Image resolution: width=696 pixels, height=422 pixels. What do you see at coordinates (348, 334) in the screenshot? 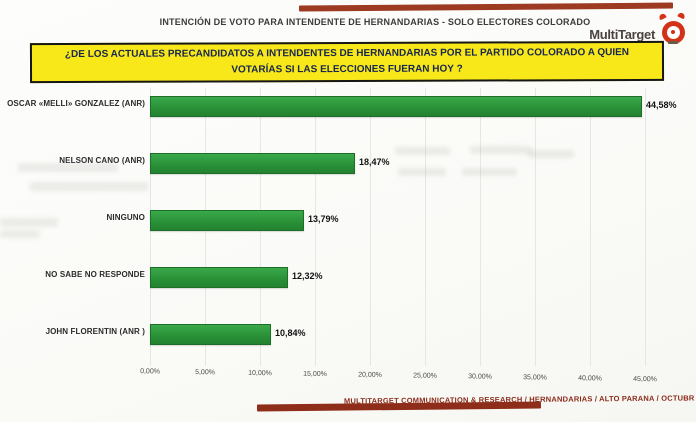
I see `bar-row: JOHN FLORENTIN (ANR ) 10,84%` at bounding box center [348, 334].